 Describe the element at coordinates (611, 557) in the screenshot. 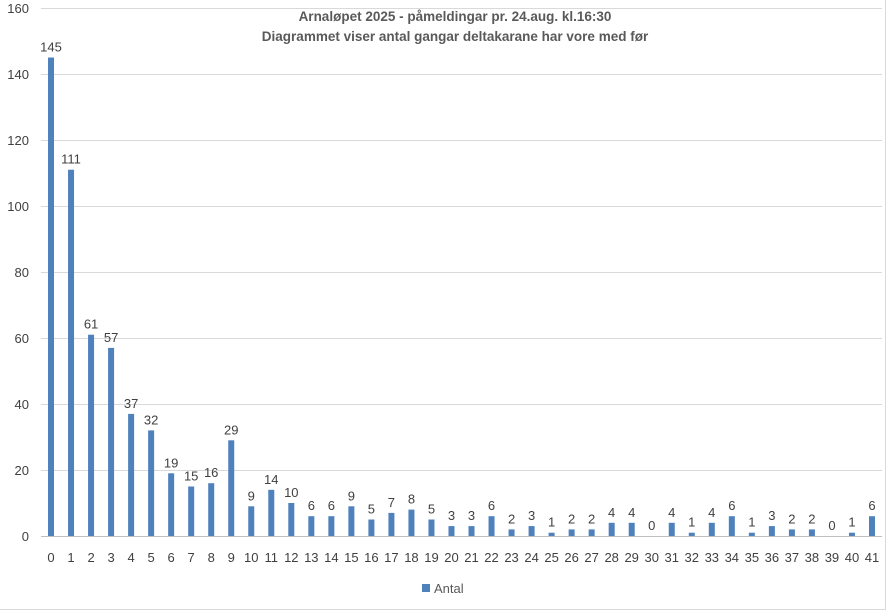

I see `x-tick-label: 28` at that location.